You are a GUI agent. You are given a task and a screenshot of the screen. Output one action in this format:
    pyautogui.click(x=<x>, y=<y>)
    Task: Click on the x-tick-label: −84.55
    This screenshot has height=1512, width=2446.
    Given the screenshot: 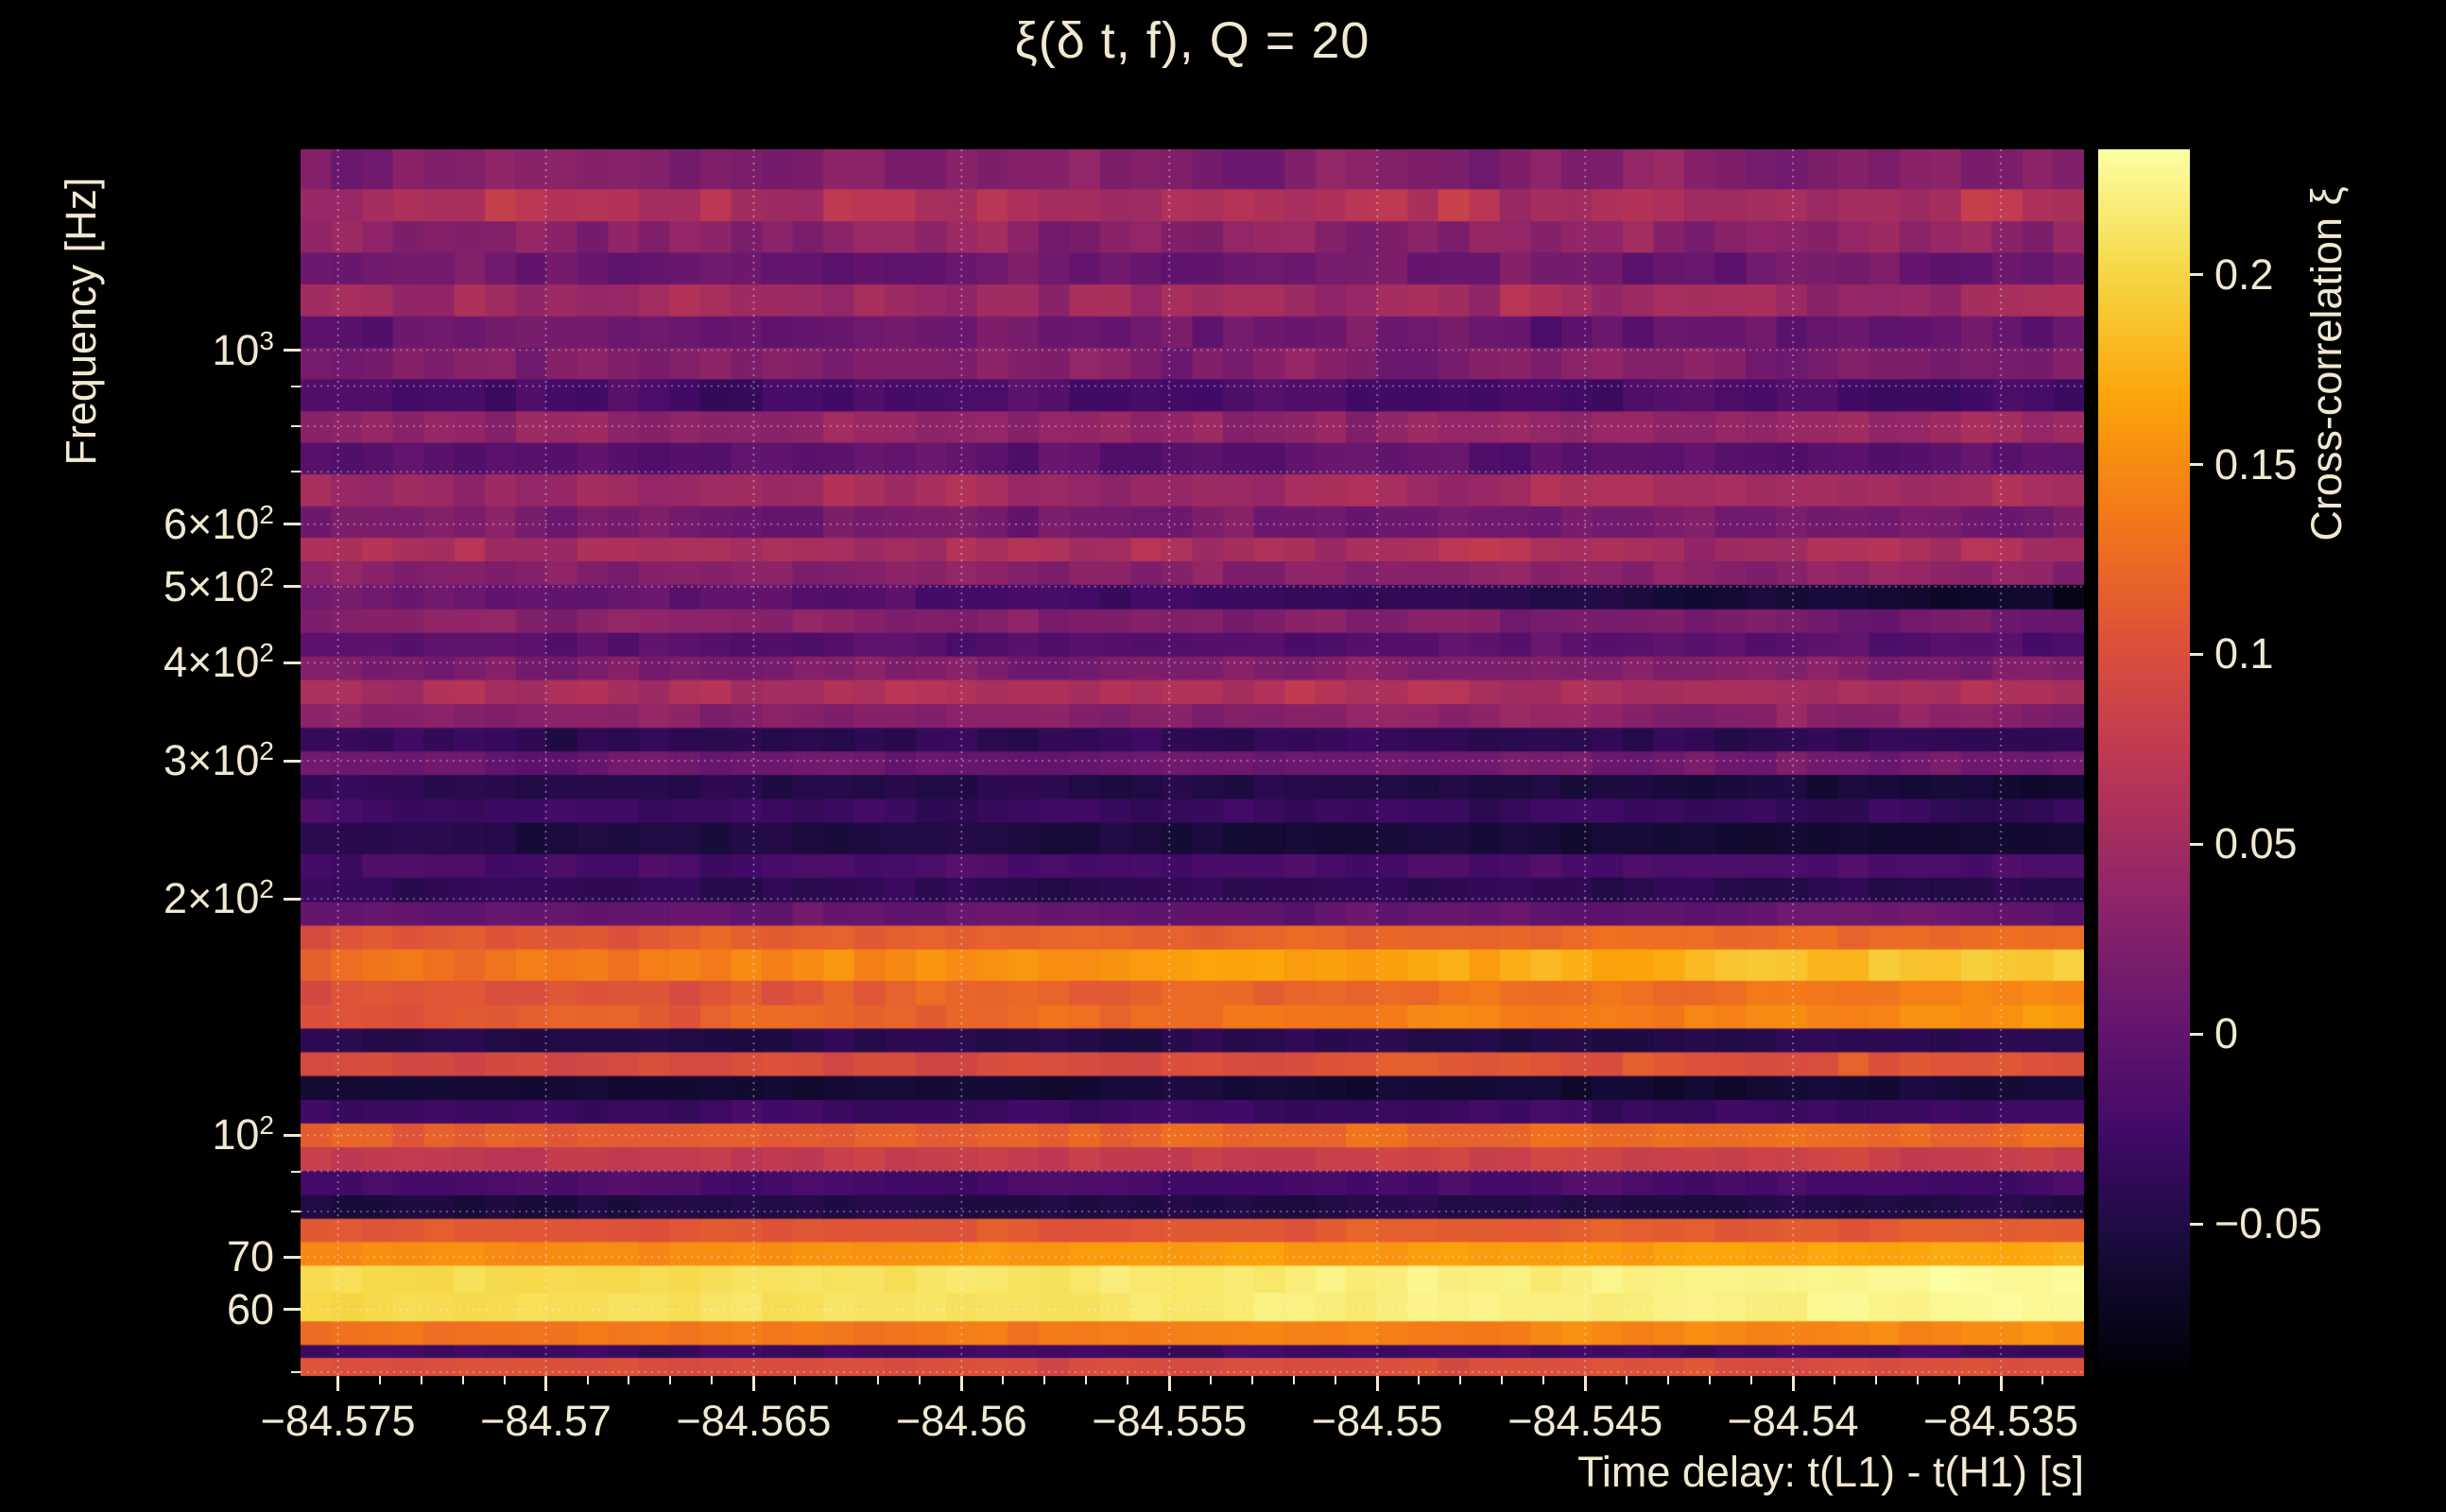 What is the action you would take?
    pyautogui.click(x=1377, y=1421)
    